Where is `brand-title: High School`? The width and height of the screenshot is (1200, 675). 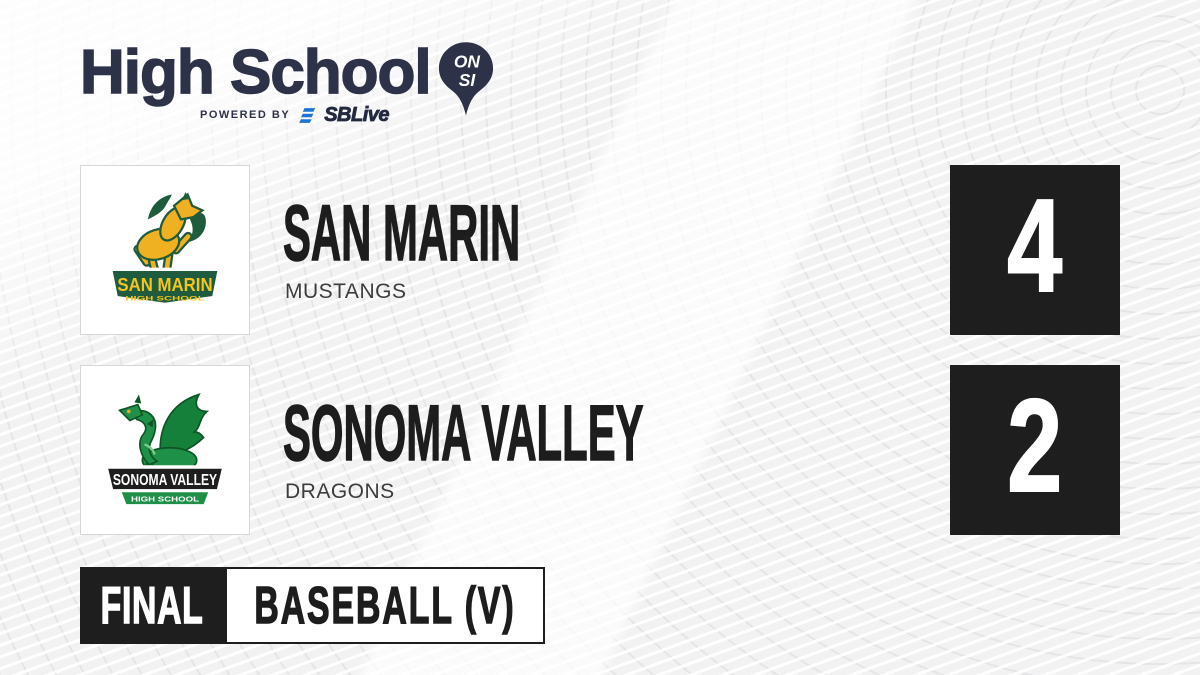 brand-title: High School is located at coordinates (255, 72).